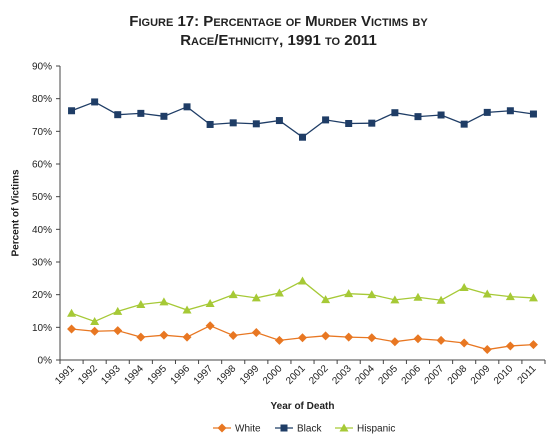 The image size is (557, 448). I want to click on x-tick-label: 1992, so click(88, 375).